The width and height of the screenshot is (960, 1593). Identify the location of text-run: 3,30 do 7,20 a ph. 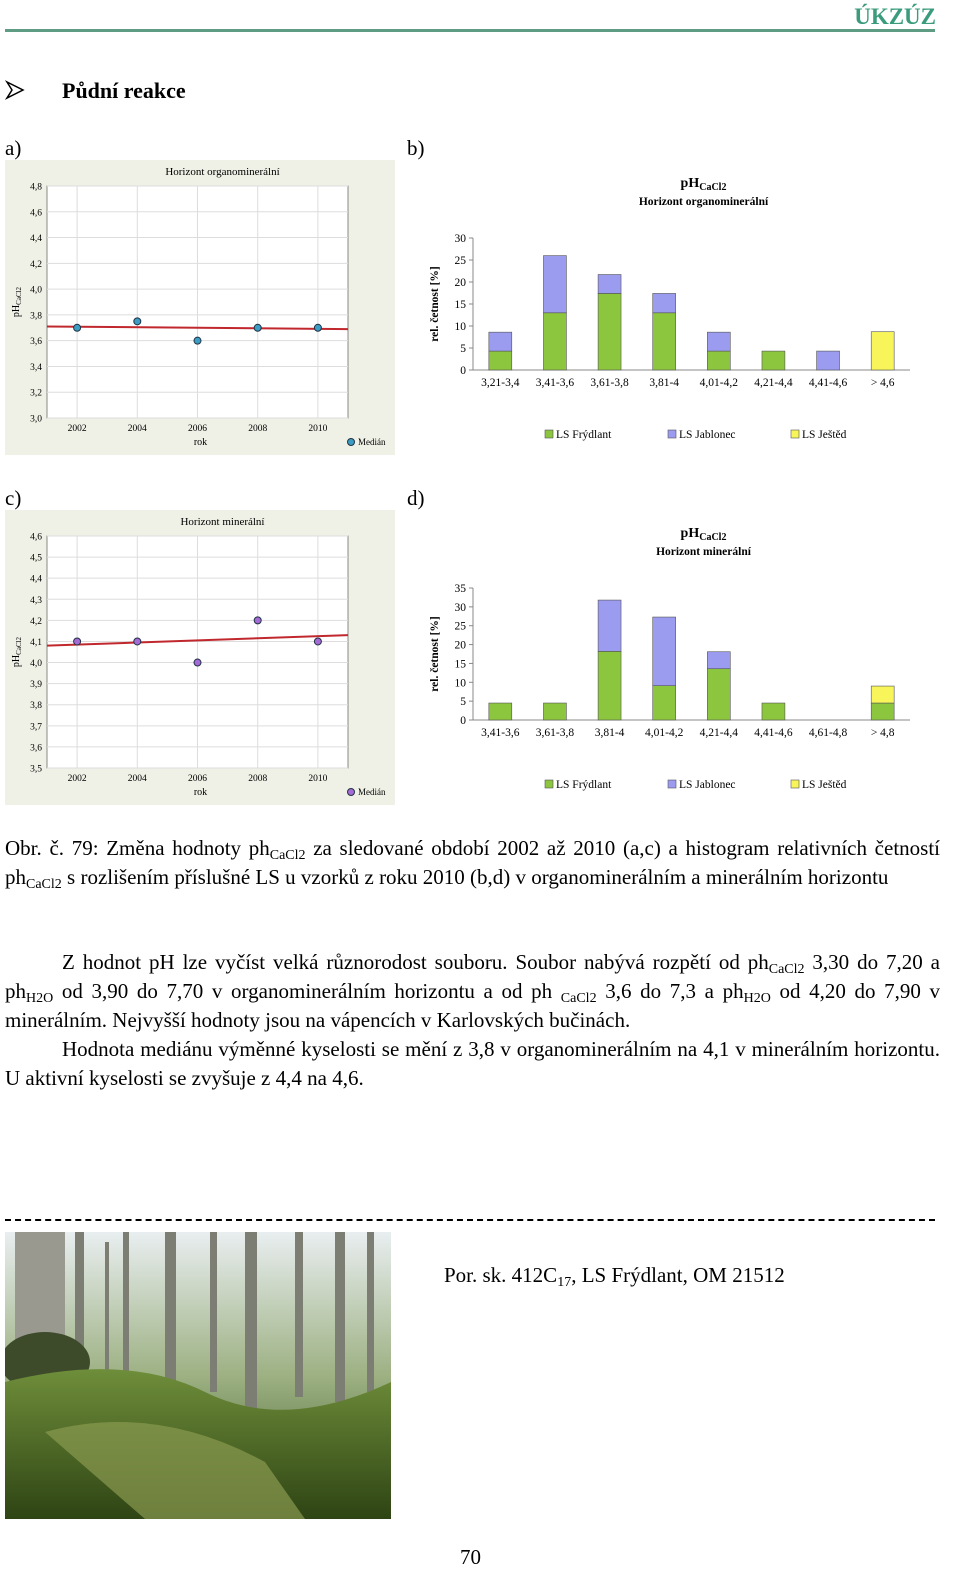
(472, 976).